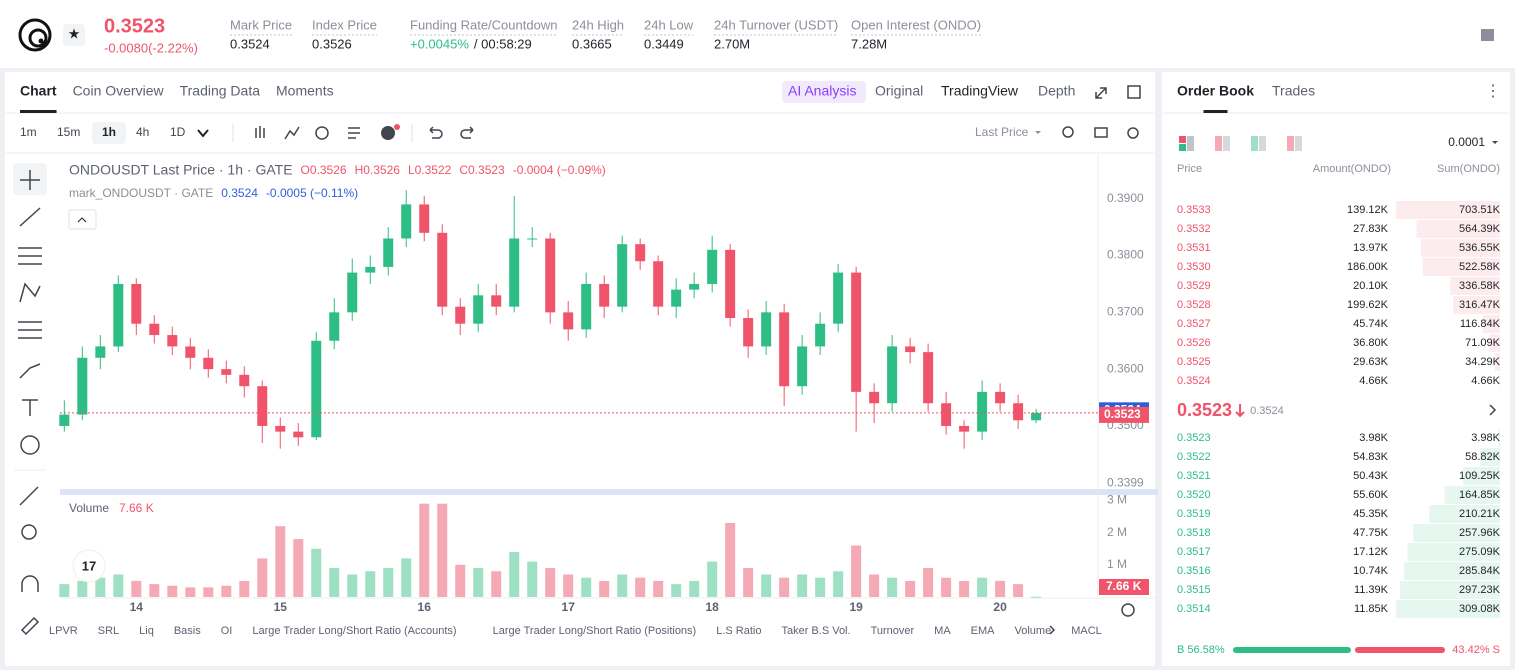 Image resolution: width=1515 pixels, height=670 pixels. Describe the element at coordinates (1194, 609) in the screenshot. I see `ob-price: 0.3514` at that location.